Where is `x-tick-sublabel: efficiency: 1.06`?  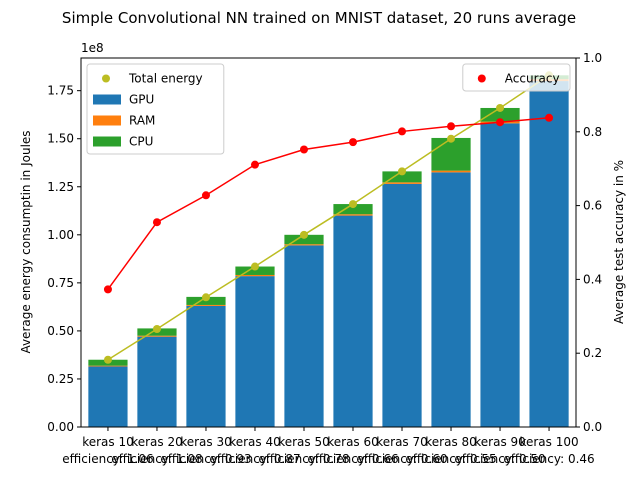 x-tick-sublabel: efficiency: 1.06 is located at coordinates (107, 459).